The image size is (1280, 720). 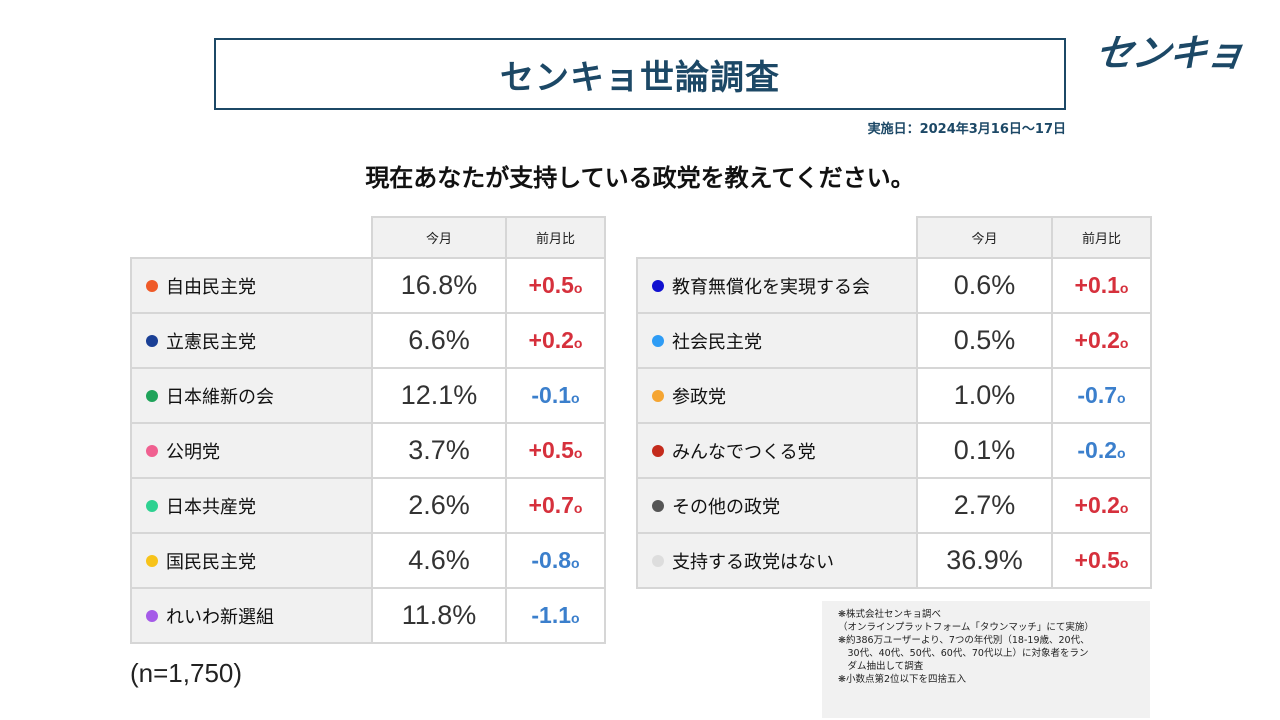 I want to click on party-name: 参政党, so click(x=699, y=397).